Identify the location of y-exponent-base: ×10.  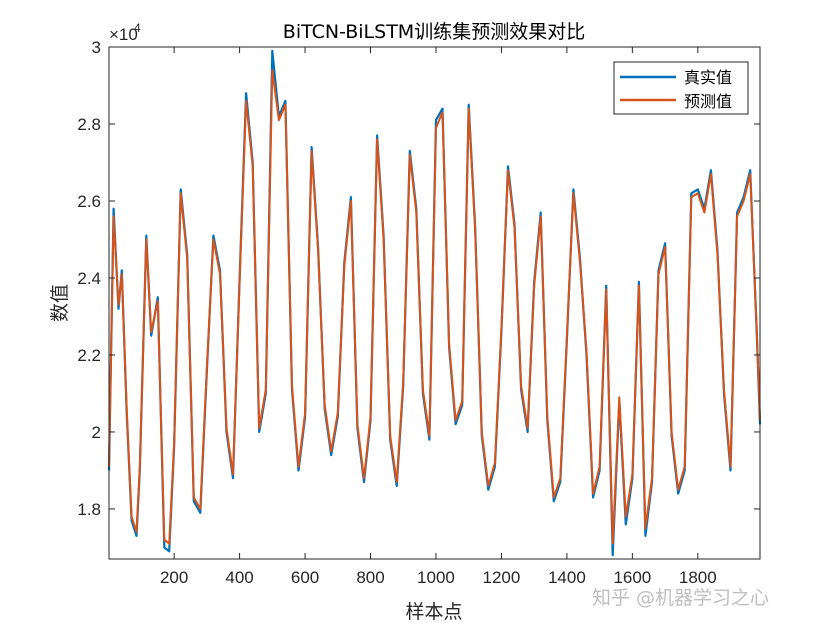
(123, 34).